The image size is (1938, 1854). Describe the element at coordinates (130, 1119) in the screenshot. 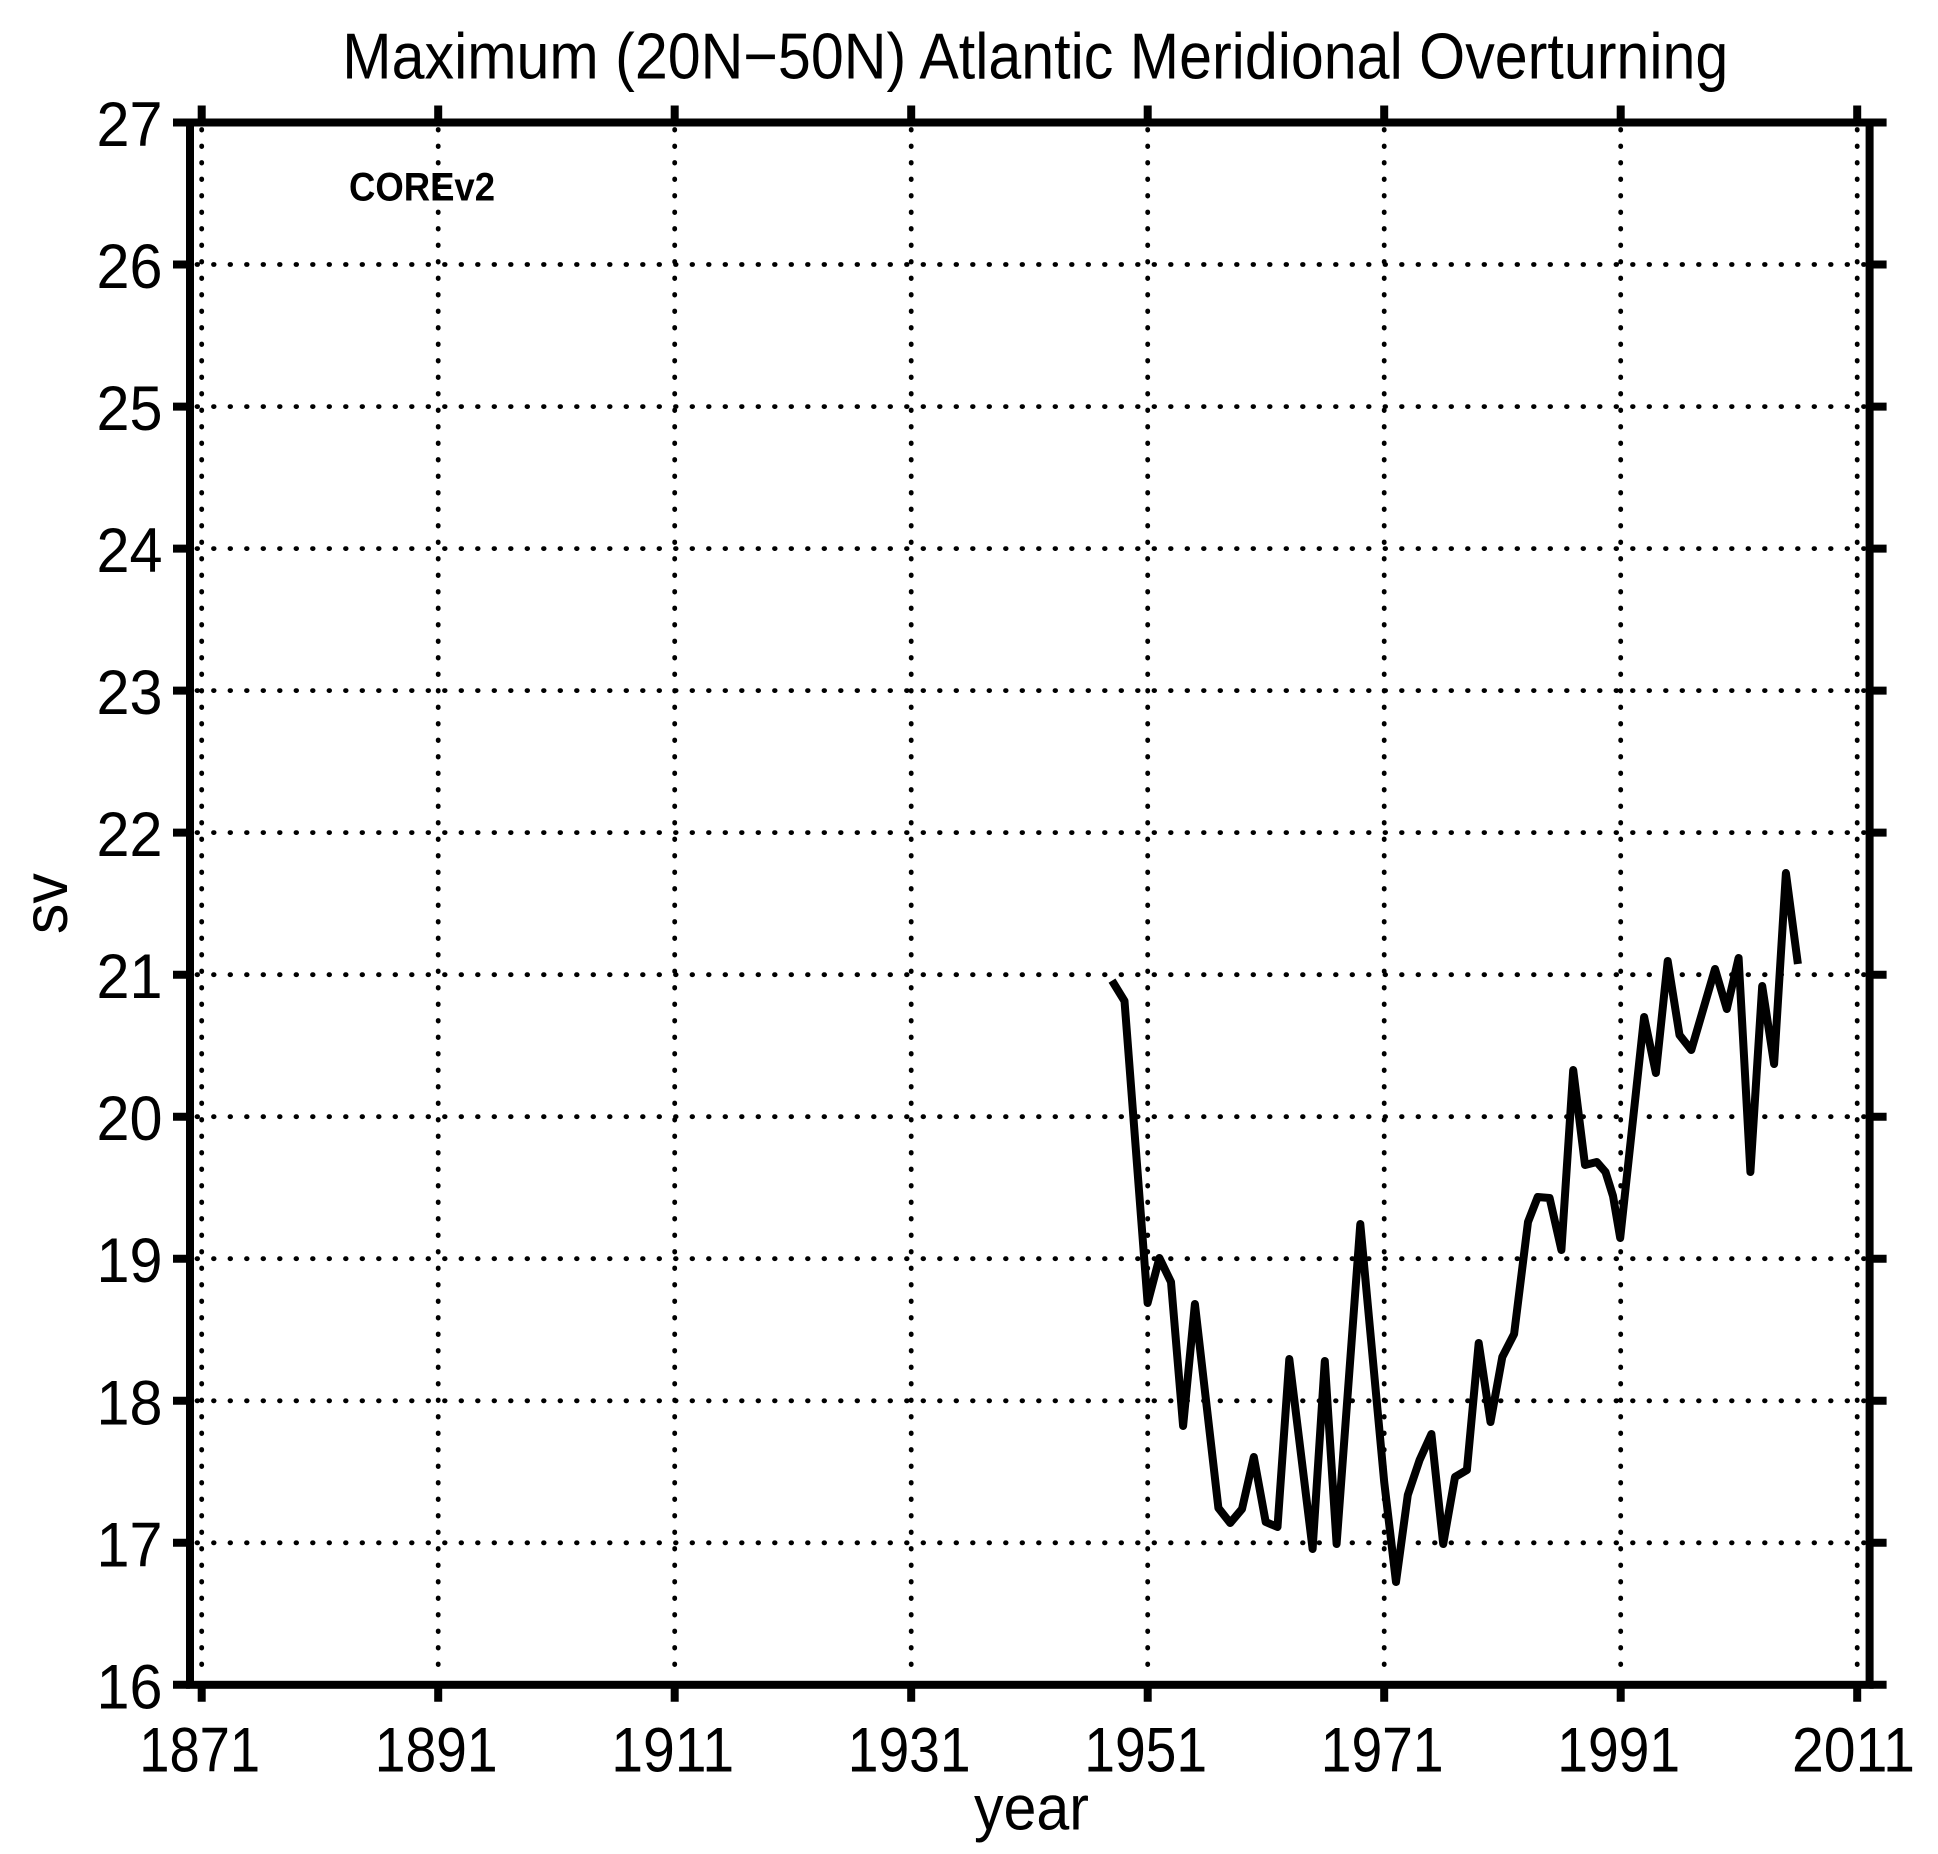

I see `svg-text: 20` at that location.